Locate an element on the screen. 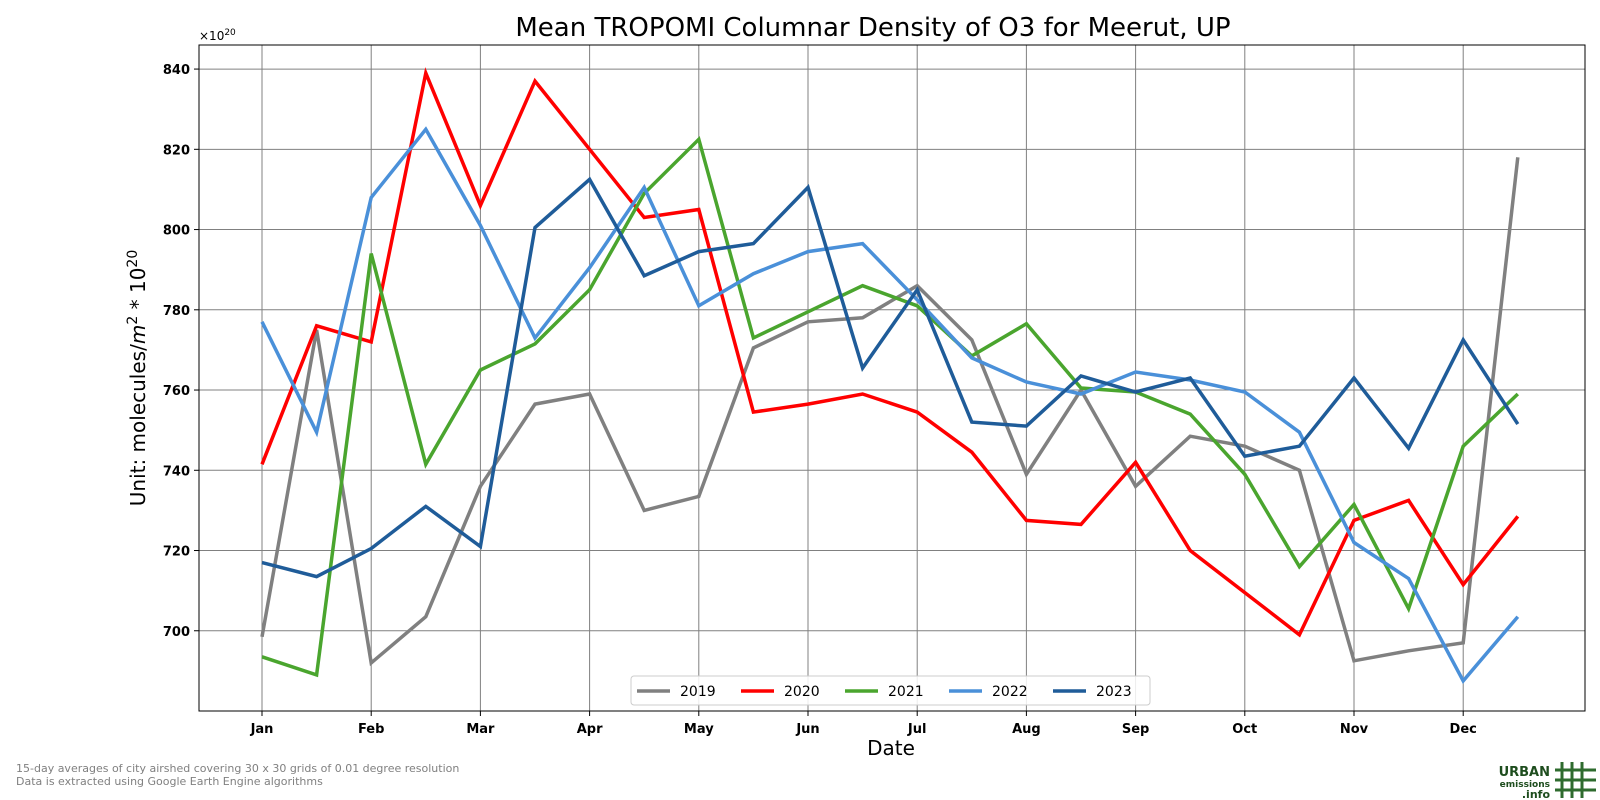 This screenshot has height=800, width=1600. x-tick-label: Apr is located at coordinates (590, 729).